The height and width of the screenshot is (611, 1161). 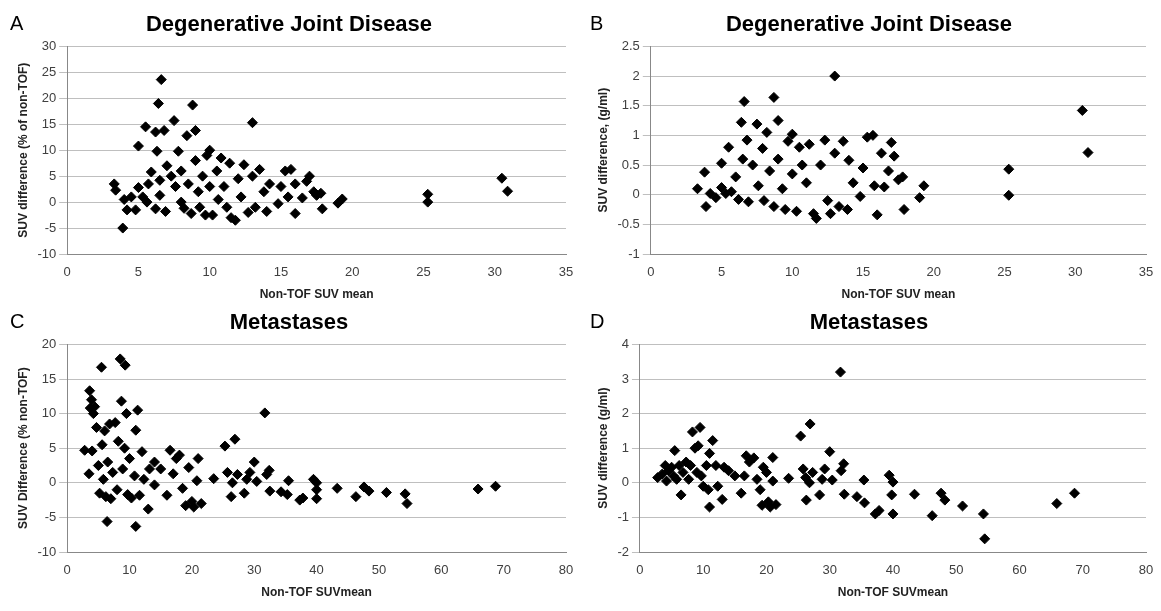 I want to click on y-tick-label: 3, so click(x=625, y=378).